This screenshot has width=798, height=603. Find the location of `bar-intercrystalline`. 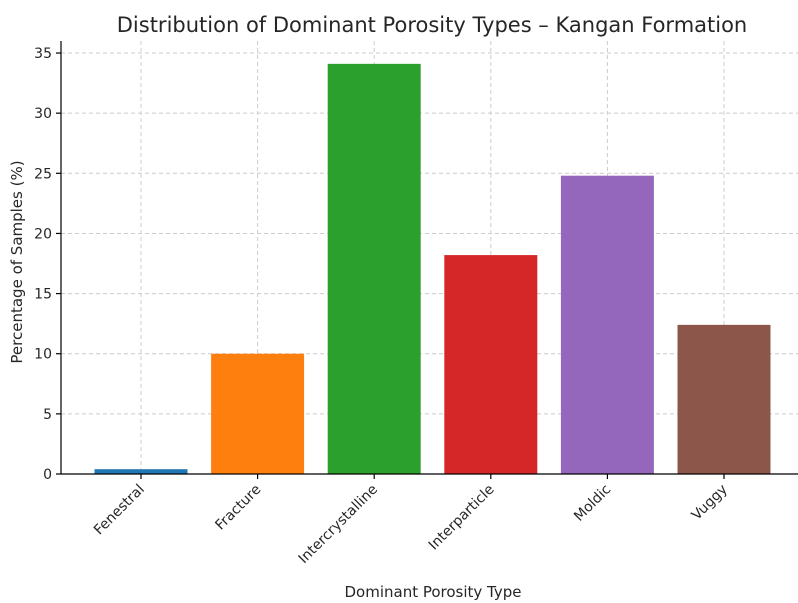

bar-intercrystalline is located at coordinates (374, 268).